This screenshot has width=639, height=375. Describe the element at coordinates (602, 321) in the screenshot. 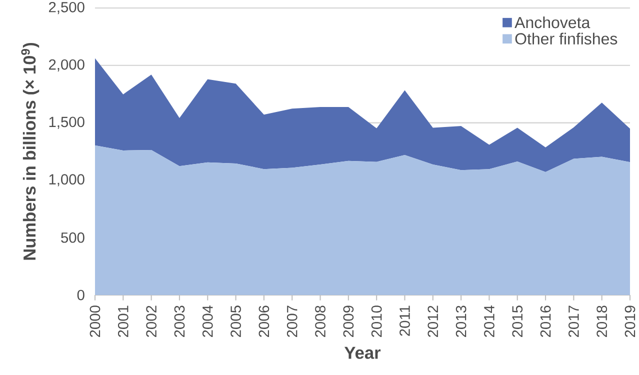

I see `x-tick-label: 2018` at that location.